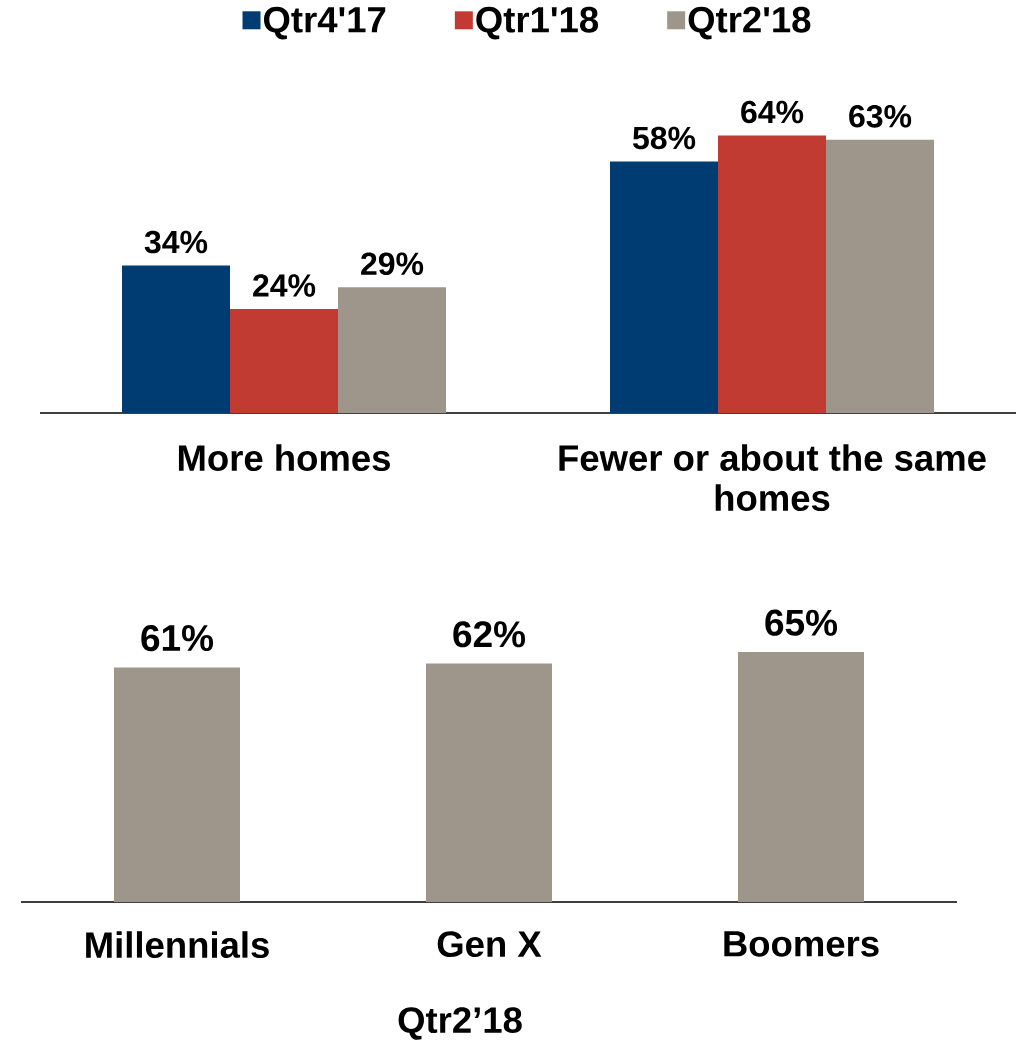 This screenshot has height=1044, width=1026. I want to click on data-label: 62%, so click(489, 634).